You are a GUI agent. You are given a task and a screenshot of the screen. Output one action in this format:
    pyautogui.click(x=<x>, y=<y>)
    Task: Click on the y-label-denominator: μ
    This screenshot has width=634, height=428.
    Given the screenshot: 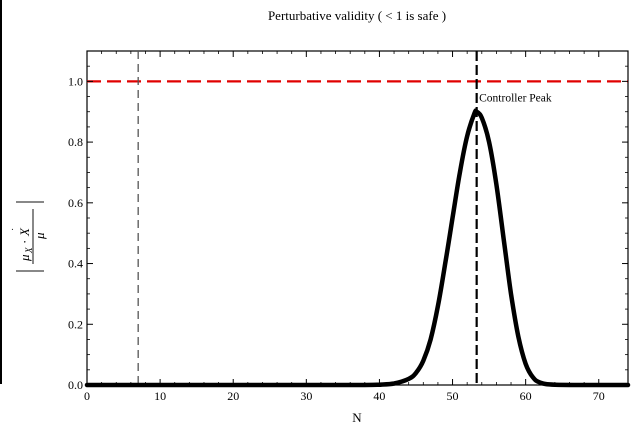 What is the action you would take?
    pyautogui.click(x=39, y=236)
    